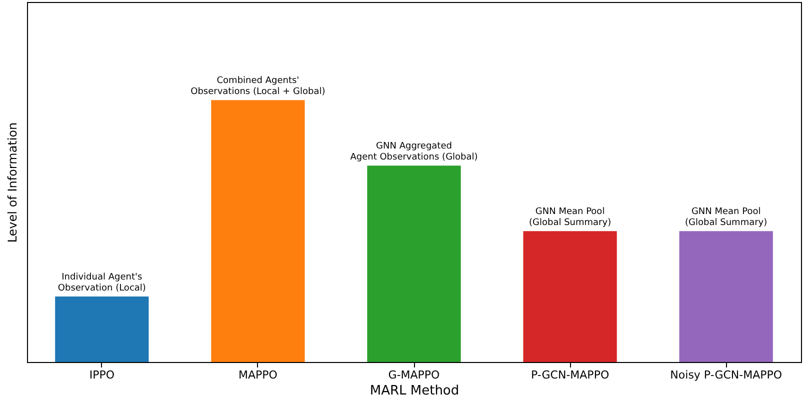  I want to click on y-axis-title: Level of Information, so click(13, 182).